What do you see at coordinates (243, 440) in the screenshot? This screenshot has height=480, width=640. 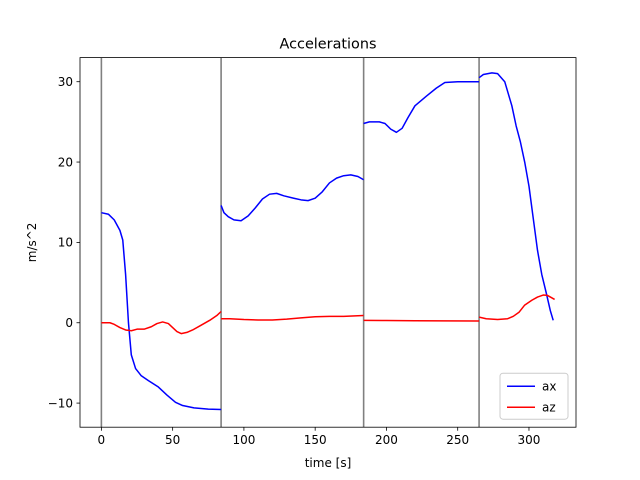 I see `x-tick-label: 100` at bounding box center [243, 440].